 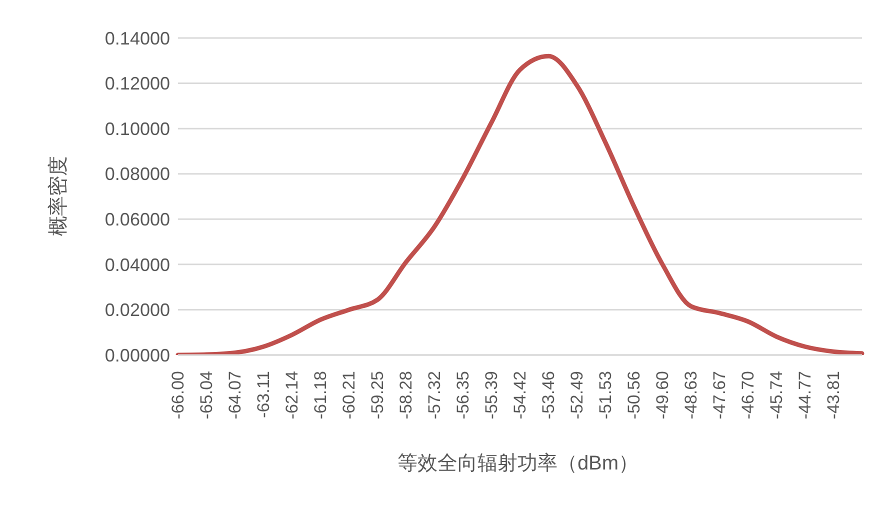 What do you see at coordinates (235, 395) in the screenshot?
I see `x-tick-label: -64.07` at bounding box center [235, 395].